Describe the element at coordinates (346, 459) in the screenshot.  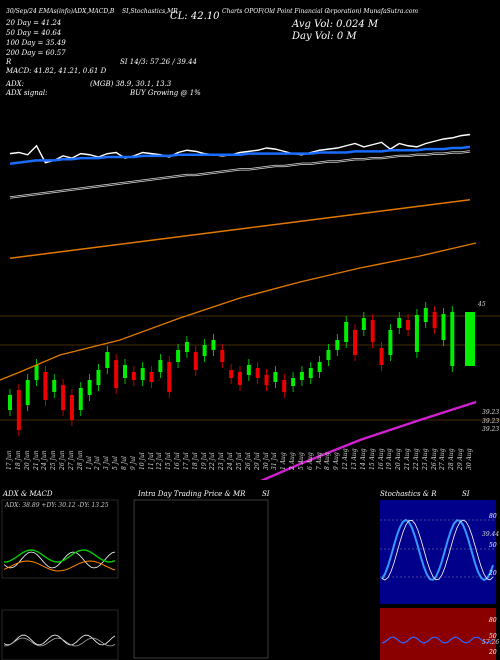
I see `date-label: 12 Aug` at that location.